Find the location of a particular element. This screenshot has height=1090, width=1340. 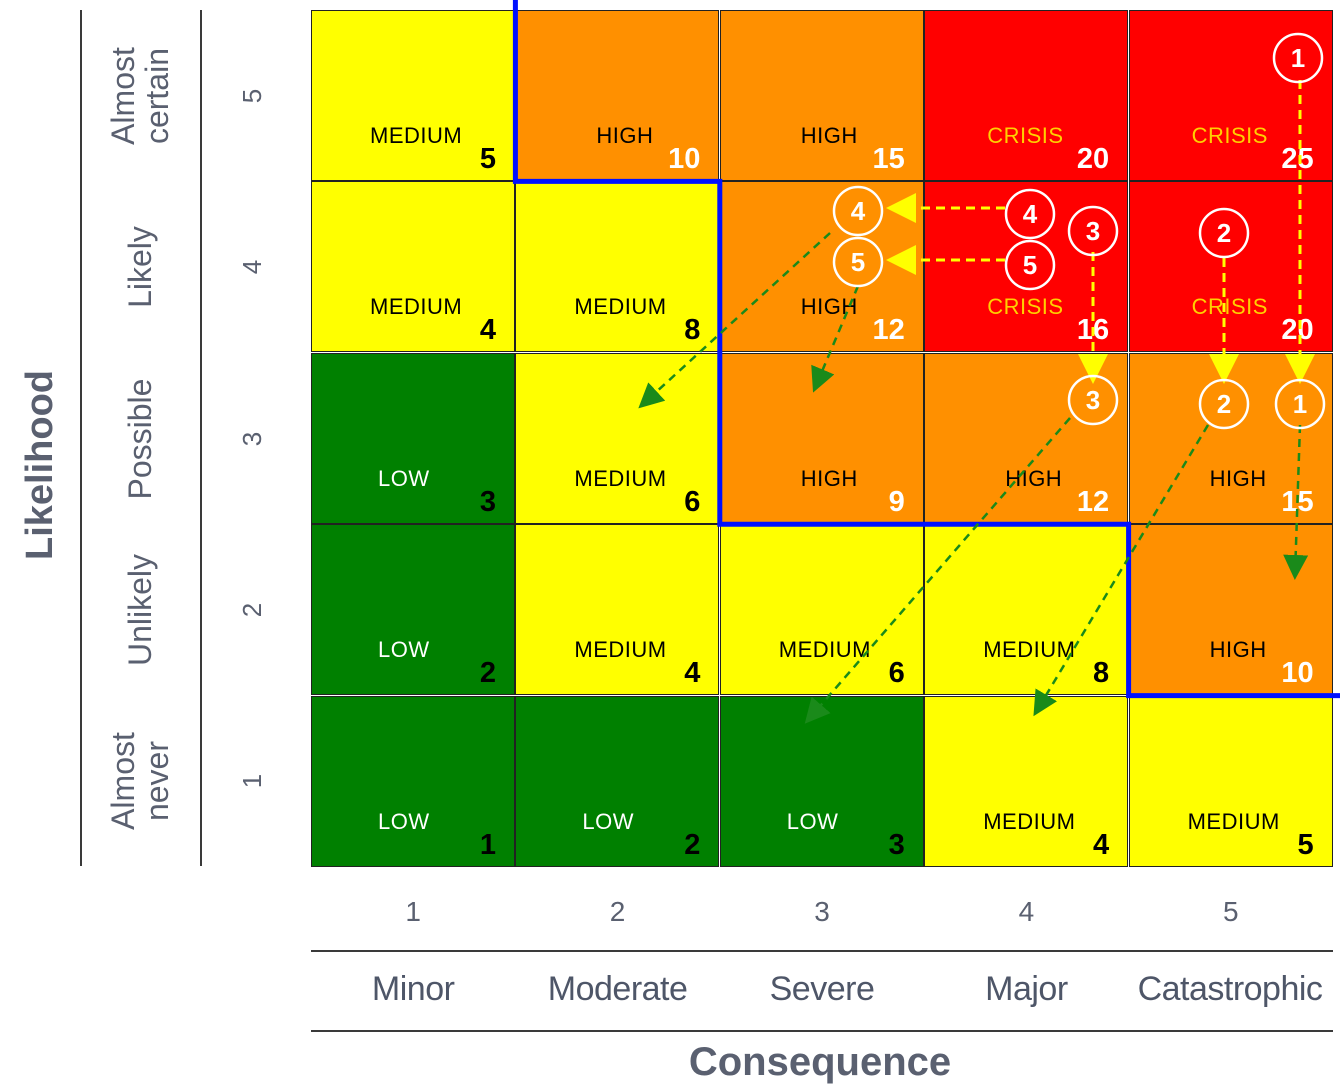

consequence-number: 2 is located at coordinates (617, 911).